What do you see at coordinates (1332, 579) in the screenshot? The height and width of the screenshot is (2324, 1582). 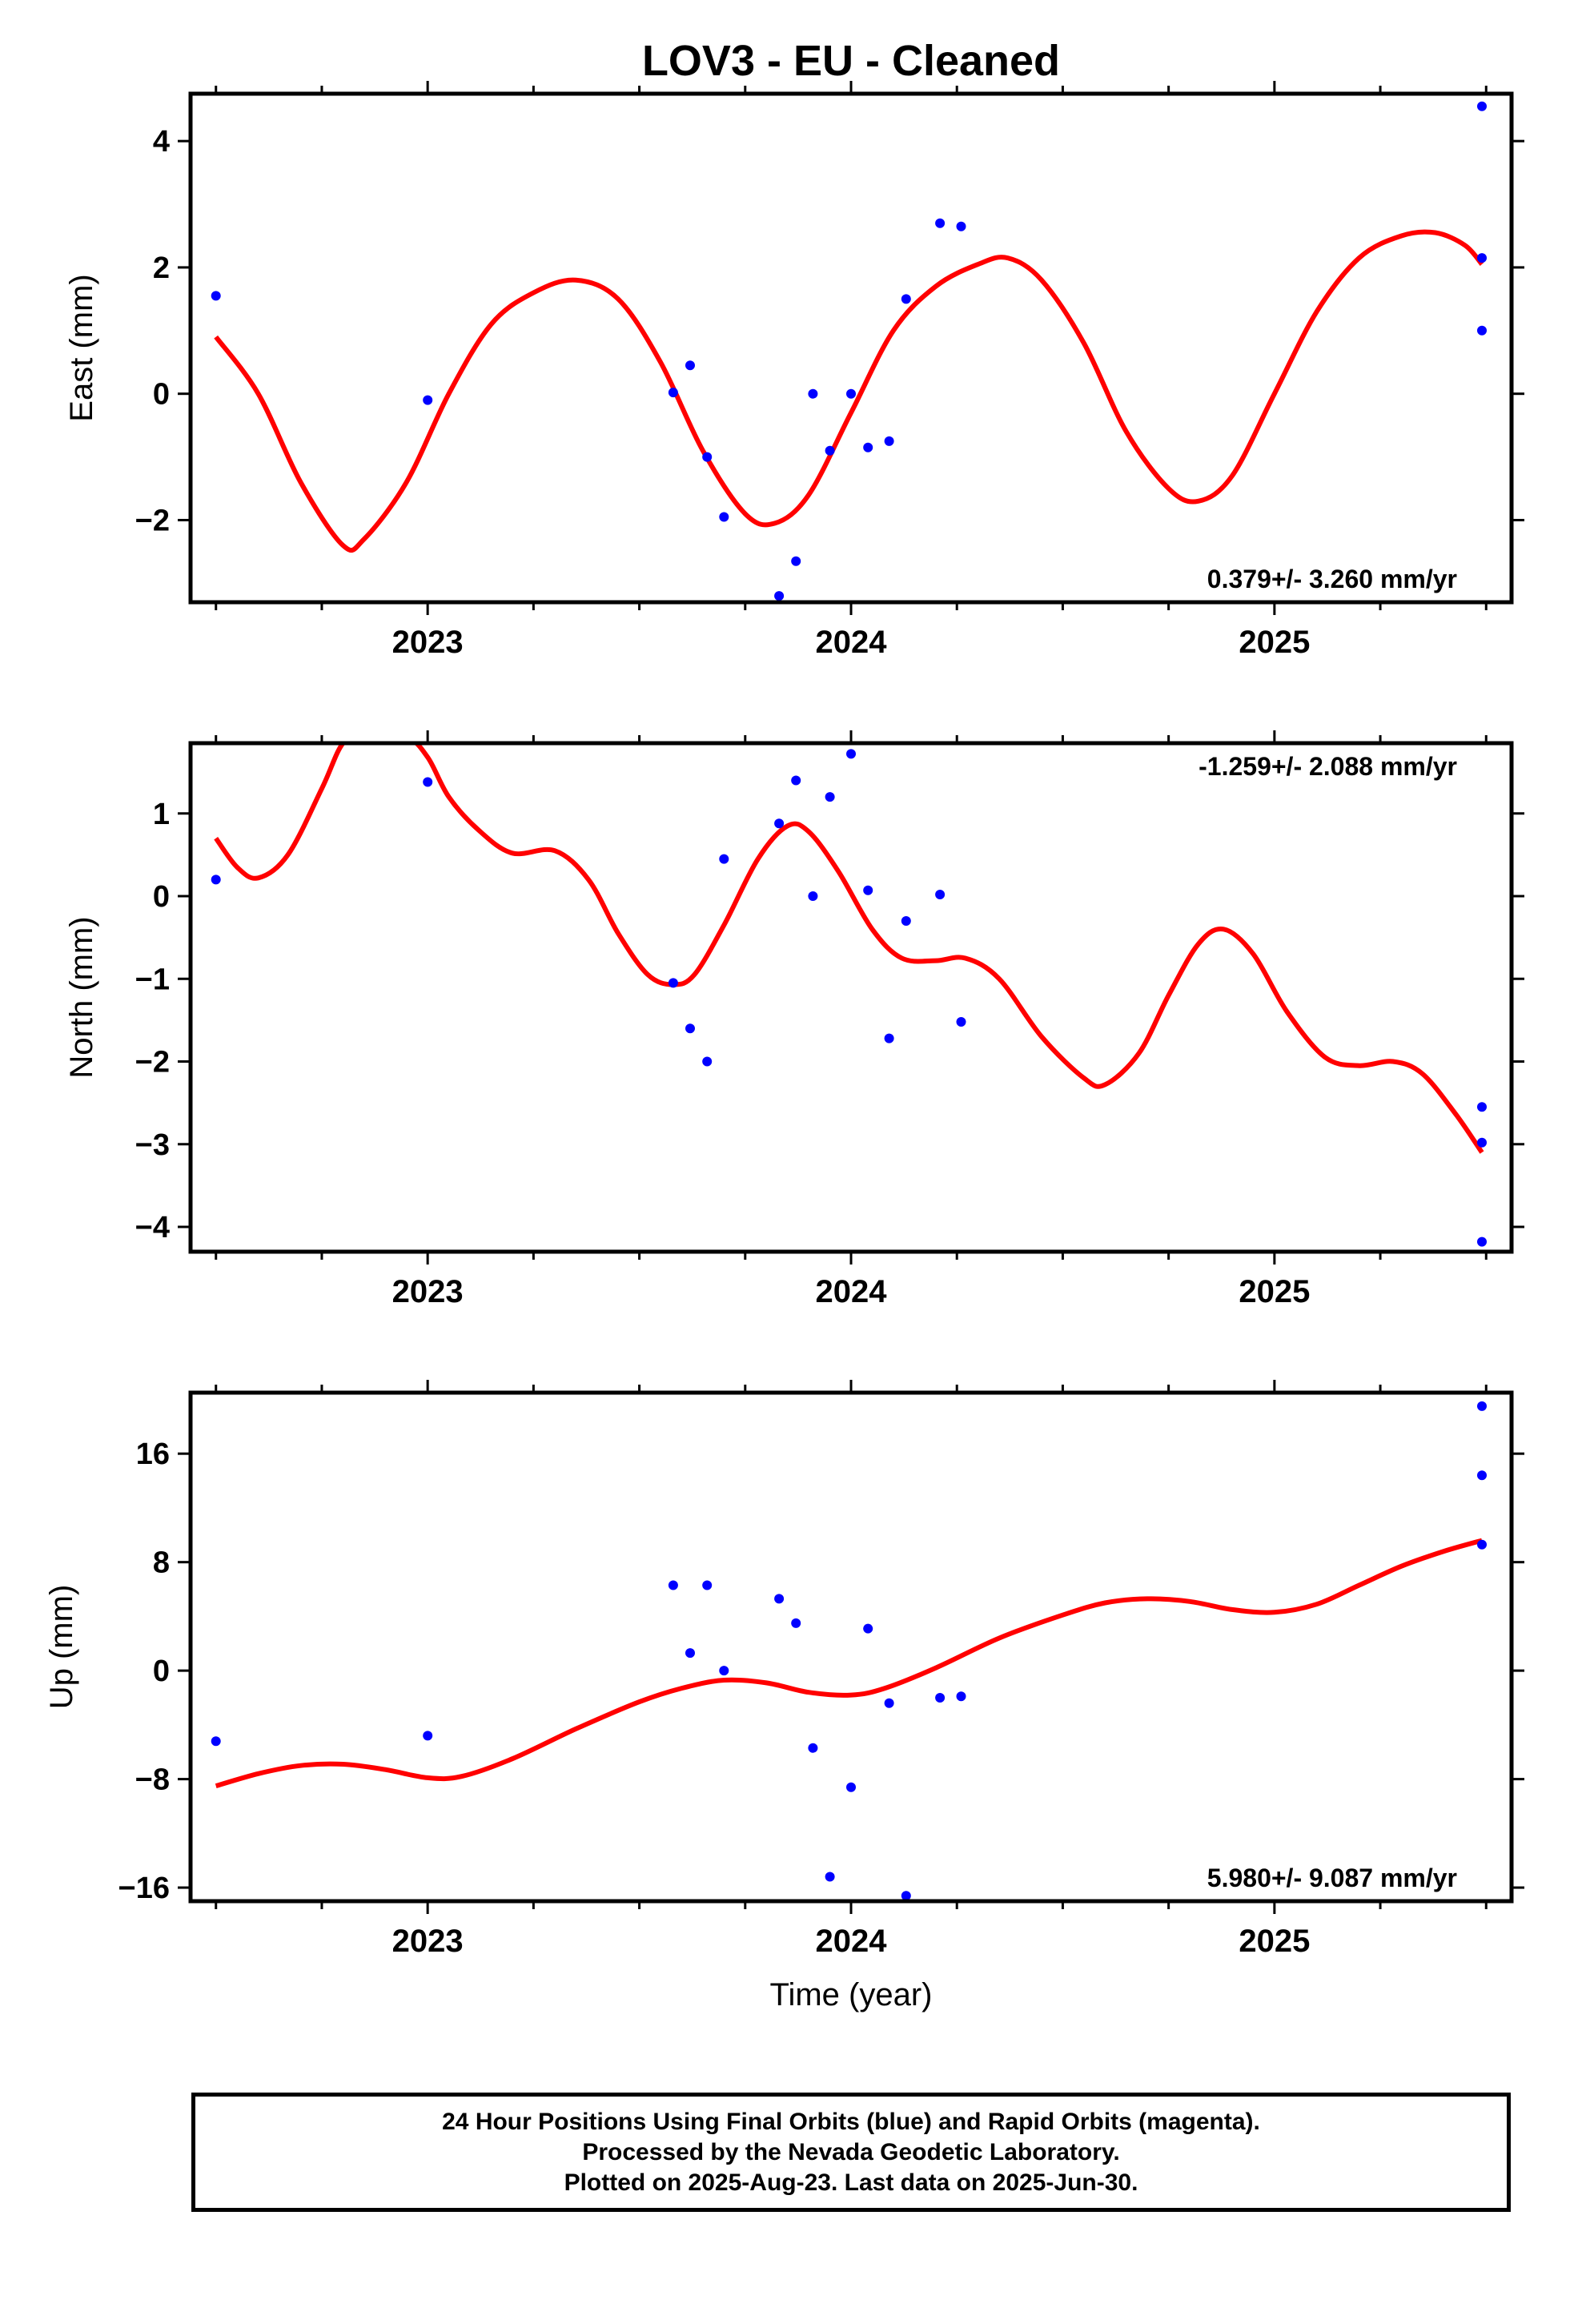 I see `east-rate-annotation: 0.379+/- 3.260 mm/yr` at bounding box center [1332, 579].